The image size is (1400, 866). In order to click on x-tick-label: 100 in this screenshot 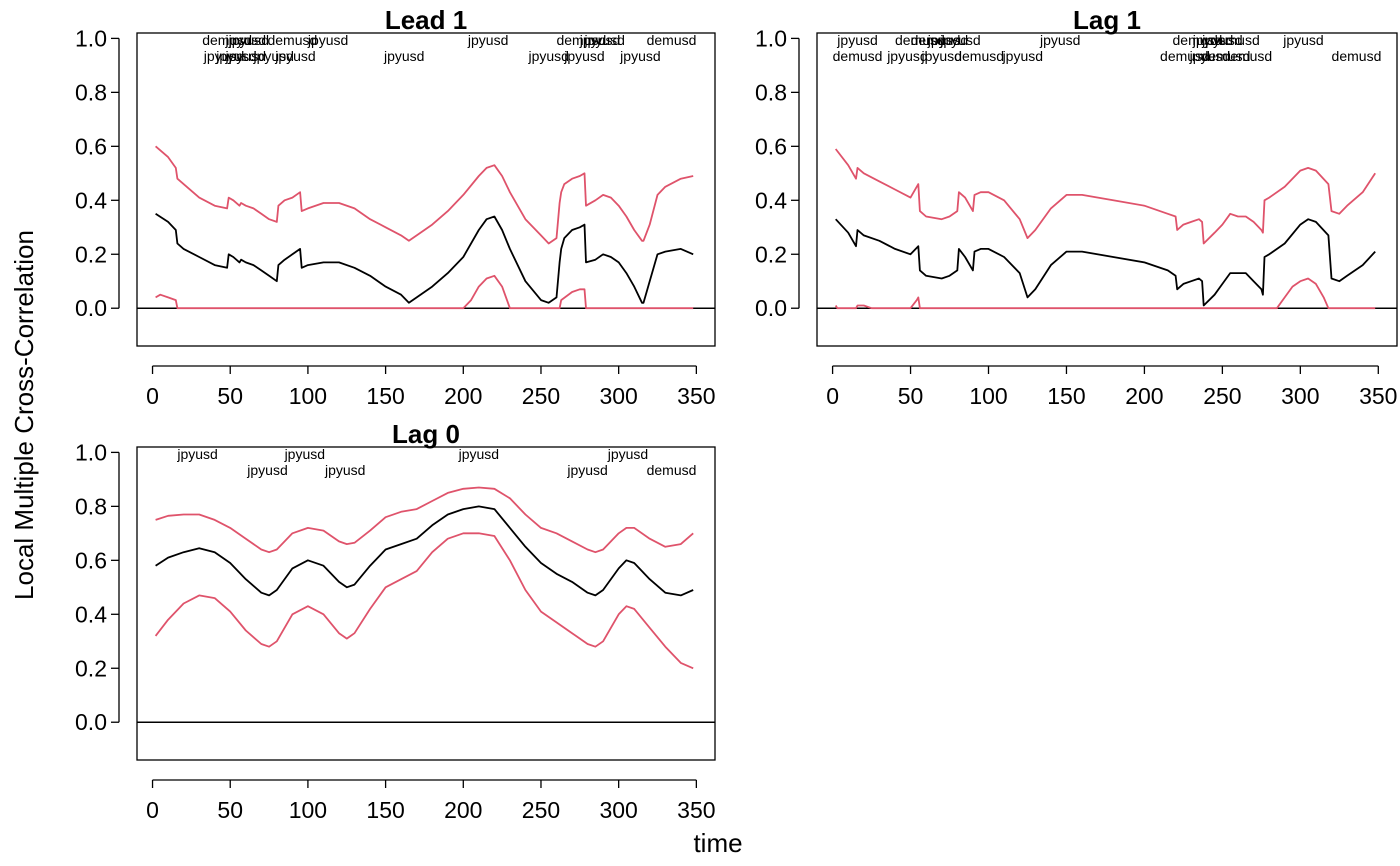, I will do `click(308, 396)`.